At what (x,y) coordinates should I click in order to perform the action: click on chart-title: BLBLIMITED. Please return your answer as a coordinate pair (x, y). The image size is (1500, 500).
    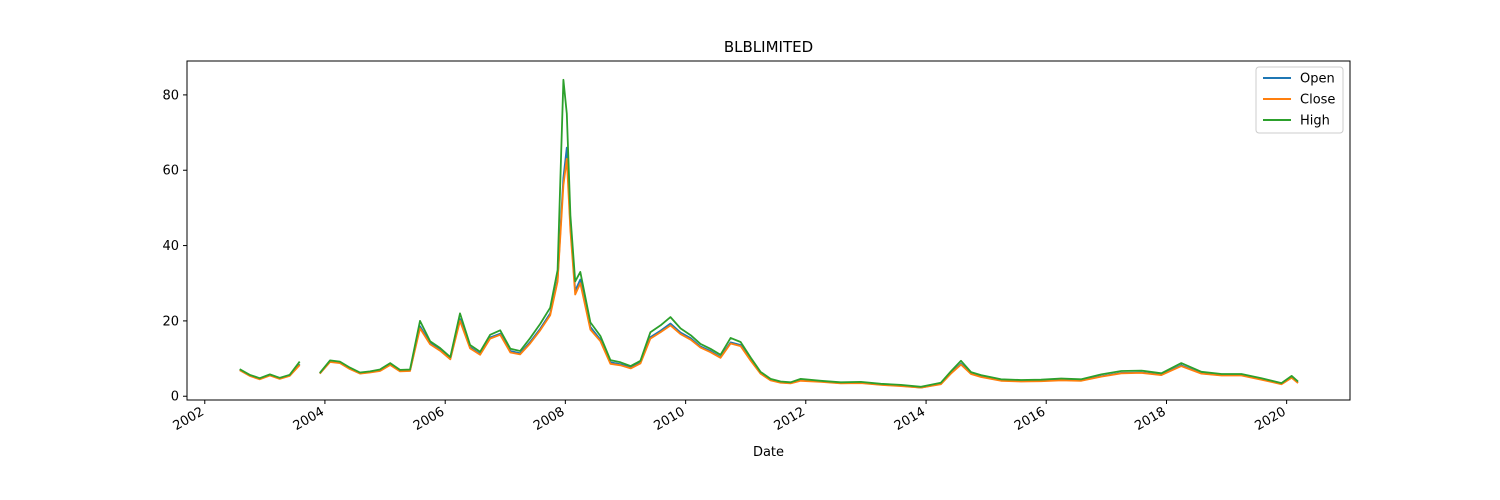
    Looking at the image, I should click on (768, 47).